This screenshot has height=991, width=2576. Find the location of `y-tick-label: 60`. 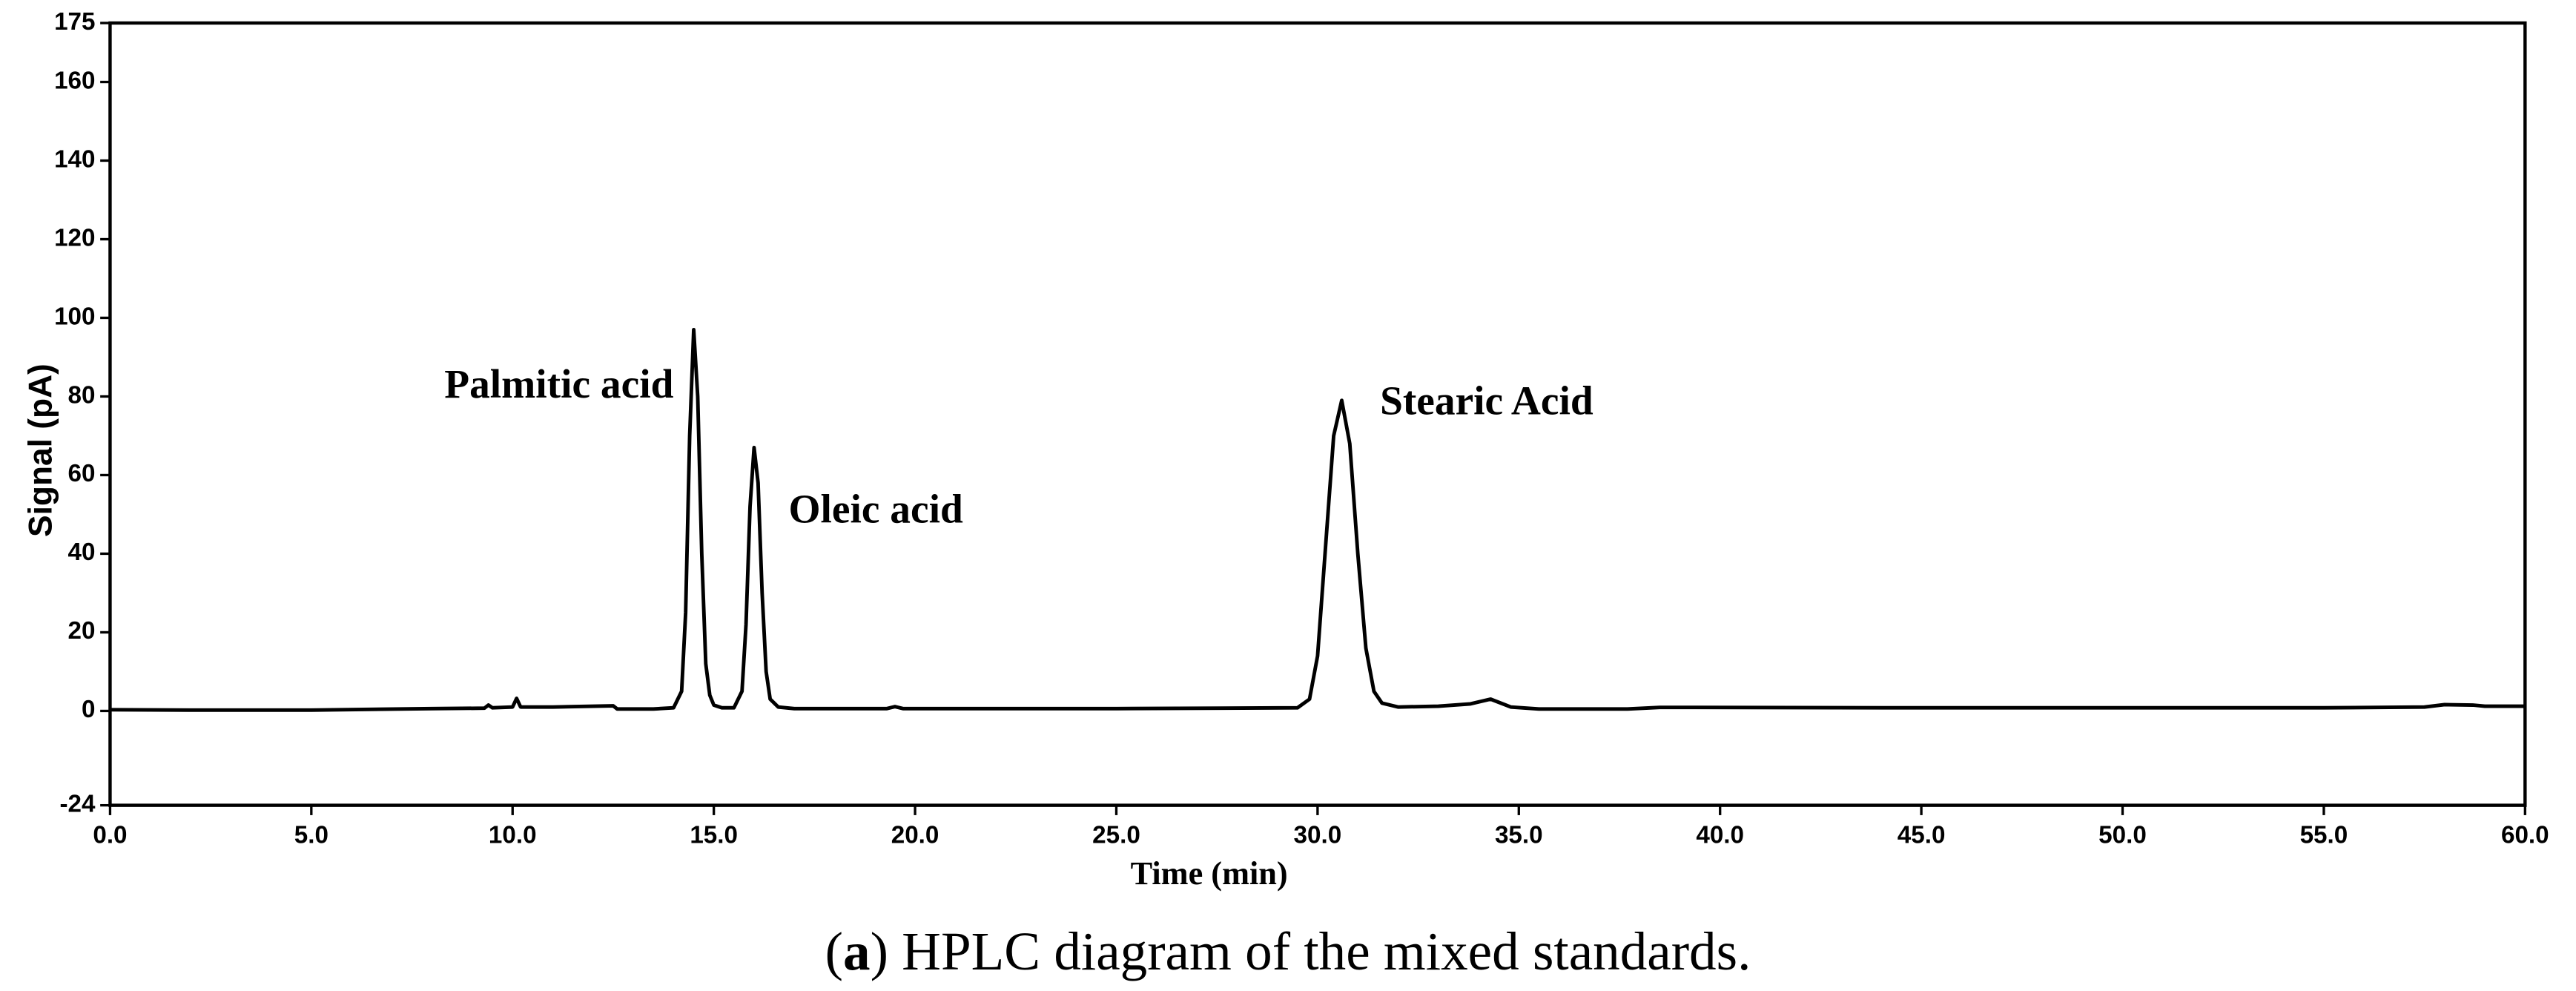

y-tick-label: 60 is located at coordinates (82, 473).